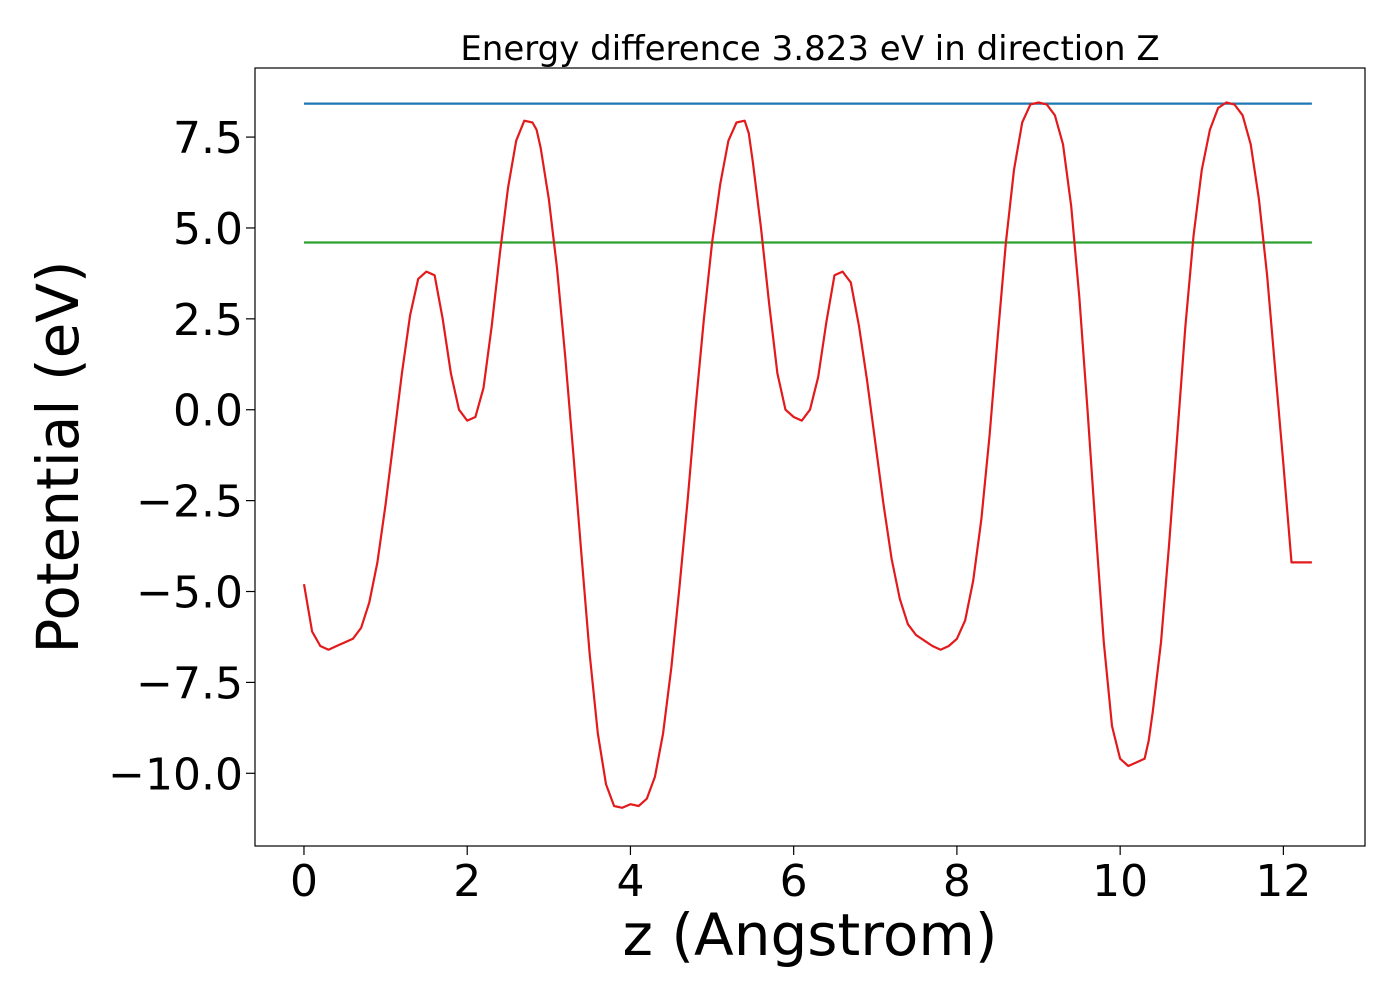 The width and height of the screenshot is (1400, 1000). Describe the element at coordinates (189, 593) in the screenshot. I see `y-tick-label: −5.0` at that location.